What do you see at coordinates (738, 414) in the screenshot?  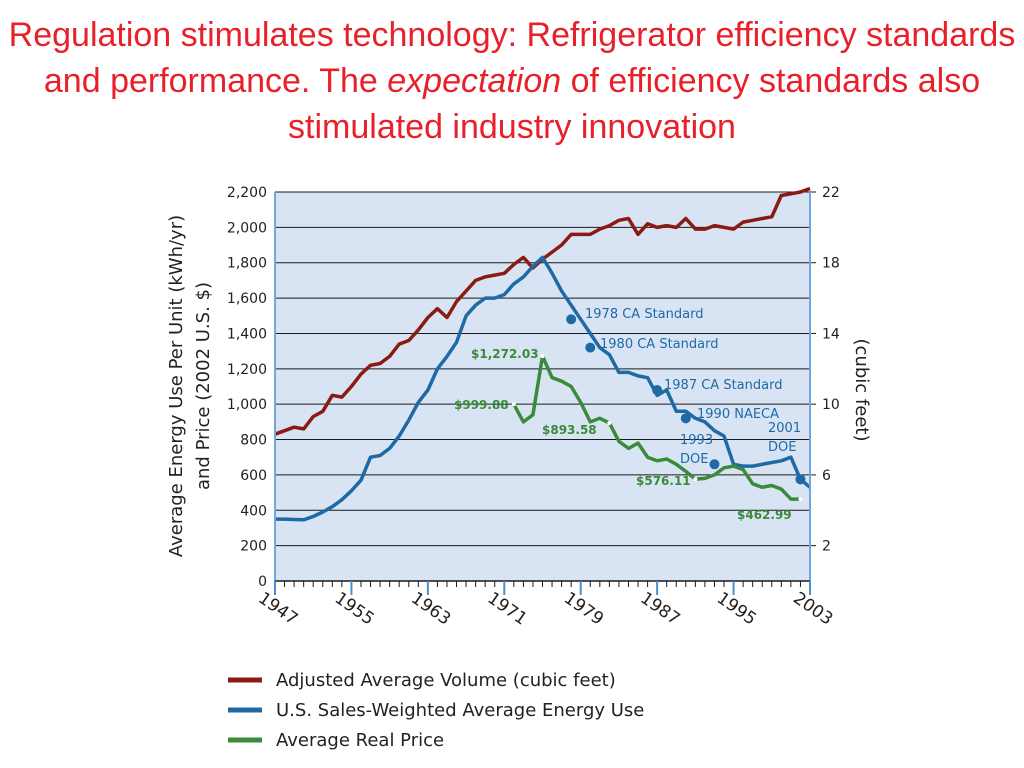 I see `standard-label: 1990 NAECA` at bounding box center [738, 414].